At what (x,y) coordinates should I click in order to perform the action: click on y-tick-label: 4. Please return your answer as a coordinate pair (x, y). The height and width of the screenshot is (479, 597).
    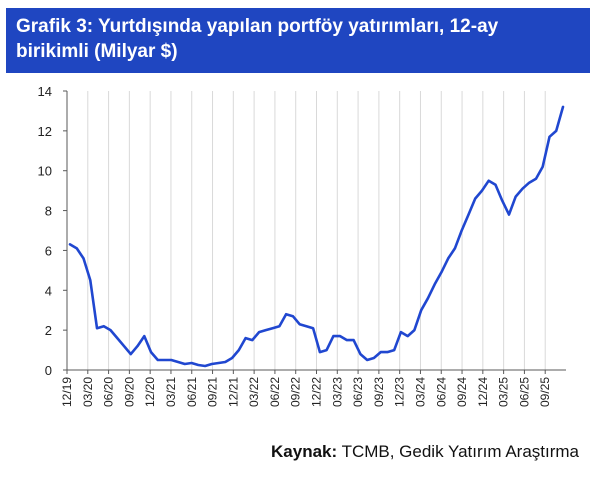
    Looking at the image, I should click on (48, 290).